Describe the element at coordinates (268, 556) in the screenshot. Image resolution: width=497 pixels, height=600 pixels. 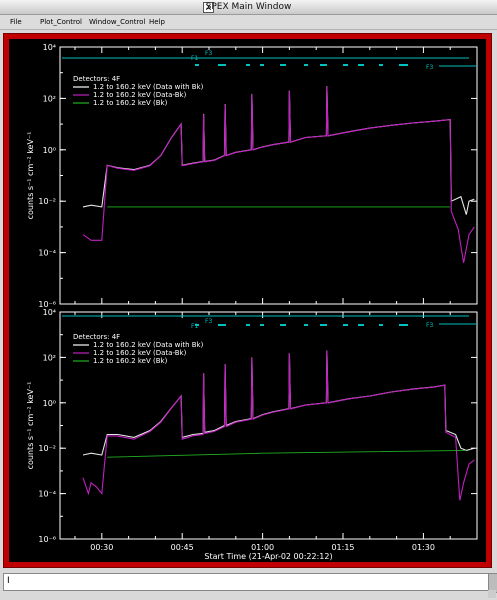
I see `x-axis-label: Start Time (21-Apr-02 00:22:12)` at that location.